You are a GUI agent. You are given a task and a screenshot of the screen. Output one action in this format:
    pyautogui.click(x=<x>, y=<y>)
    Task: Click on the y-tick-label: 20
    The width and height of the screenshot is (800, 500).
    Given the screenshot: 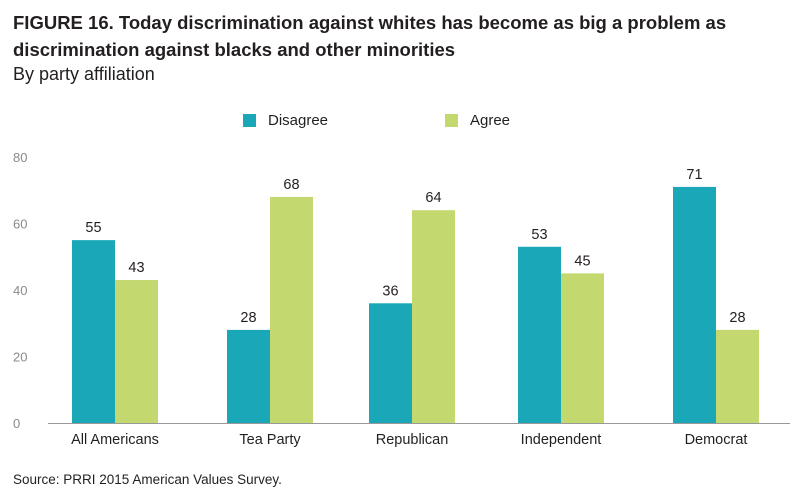 What is the action you would take?
    pyautogui.click(x=20, y=357)
    